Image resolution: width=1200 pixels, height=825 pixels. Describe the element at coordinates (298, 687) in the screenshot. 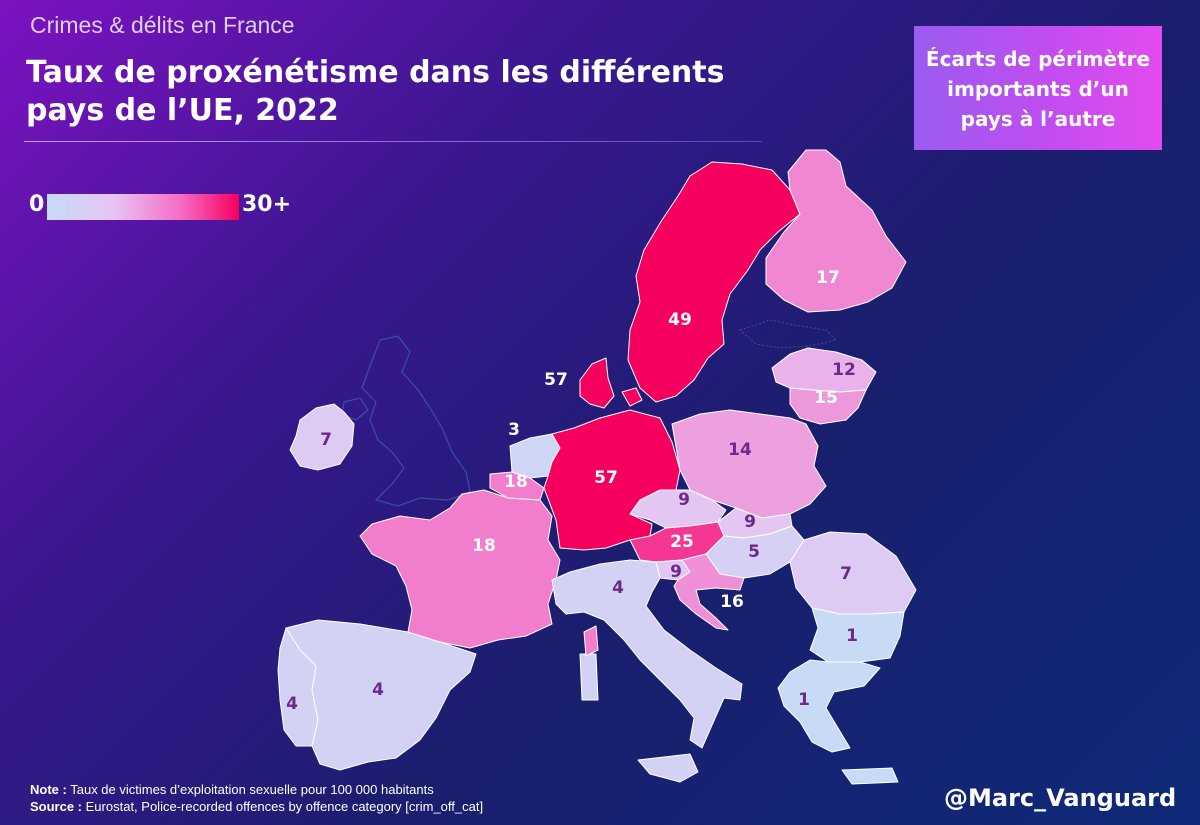

I see `country-portugal` at that location.